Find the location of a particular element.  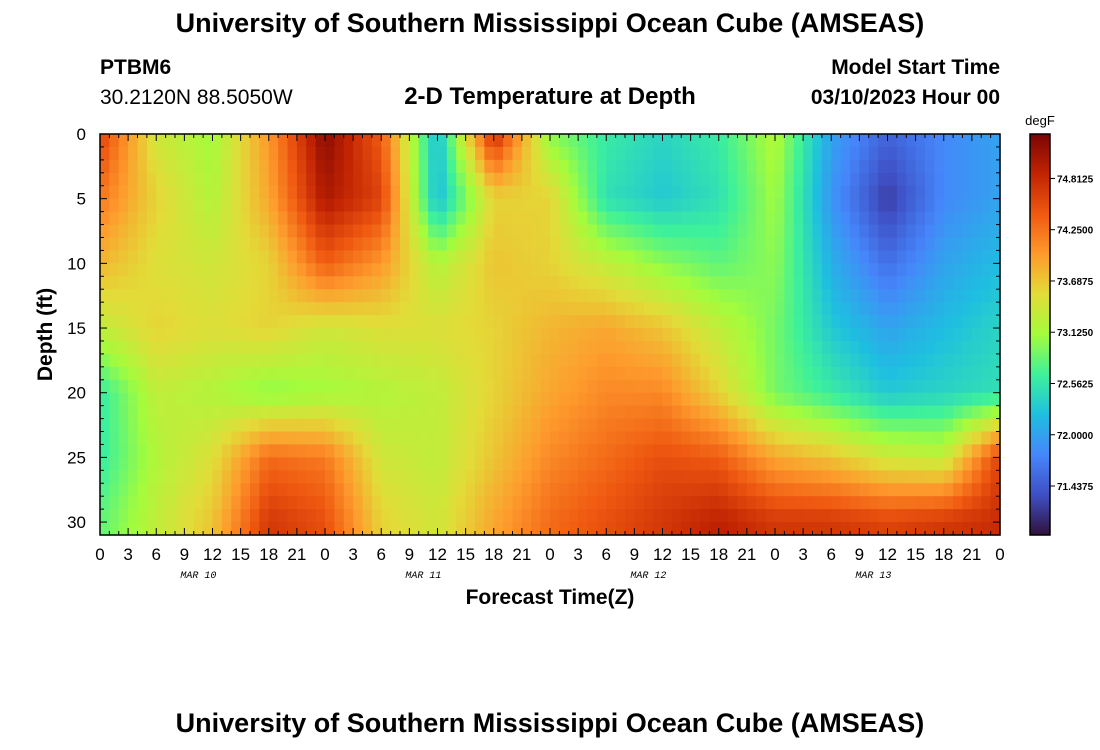

y-tick-label: 0 is located at coordinates (81, 134).